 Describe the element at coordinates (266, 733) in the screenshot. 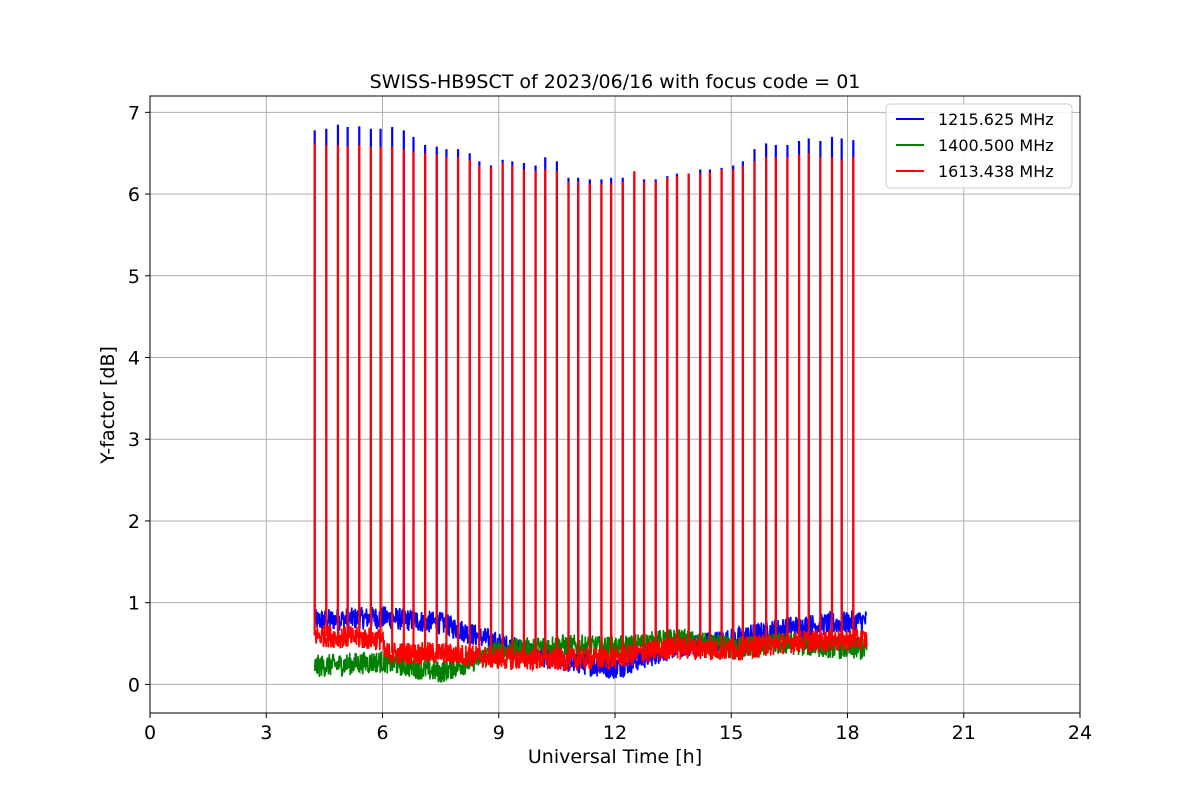

I see `x-tick-label: 3` at that location.